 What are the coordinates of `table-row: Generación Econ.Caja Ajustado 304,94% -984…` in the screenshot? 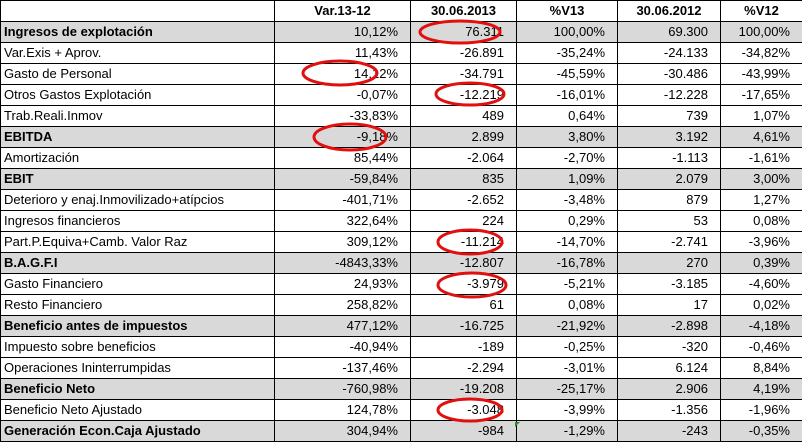 It's located at (401, 431).